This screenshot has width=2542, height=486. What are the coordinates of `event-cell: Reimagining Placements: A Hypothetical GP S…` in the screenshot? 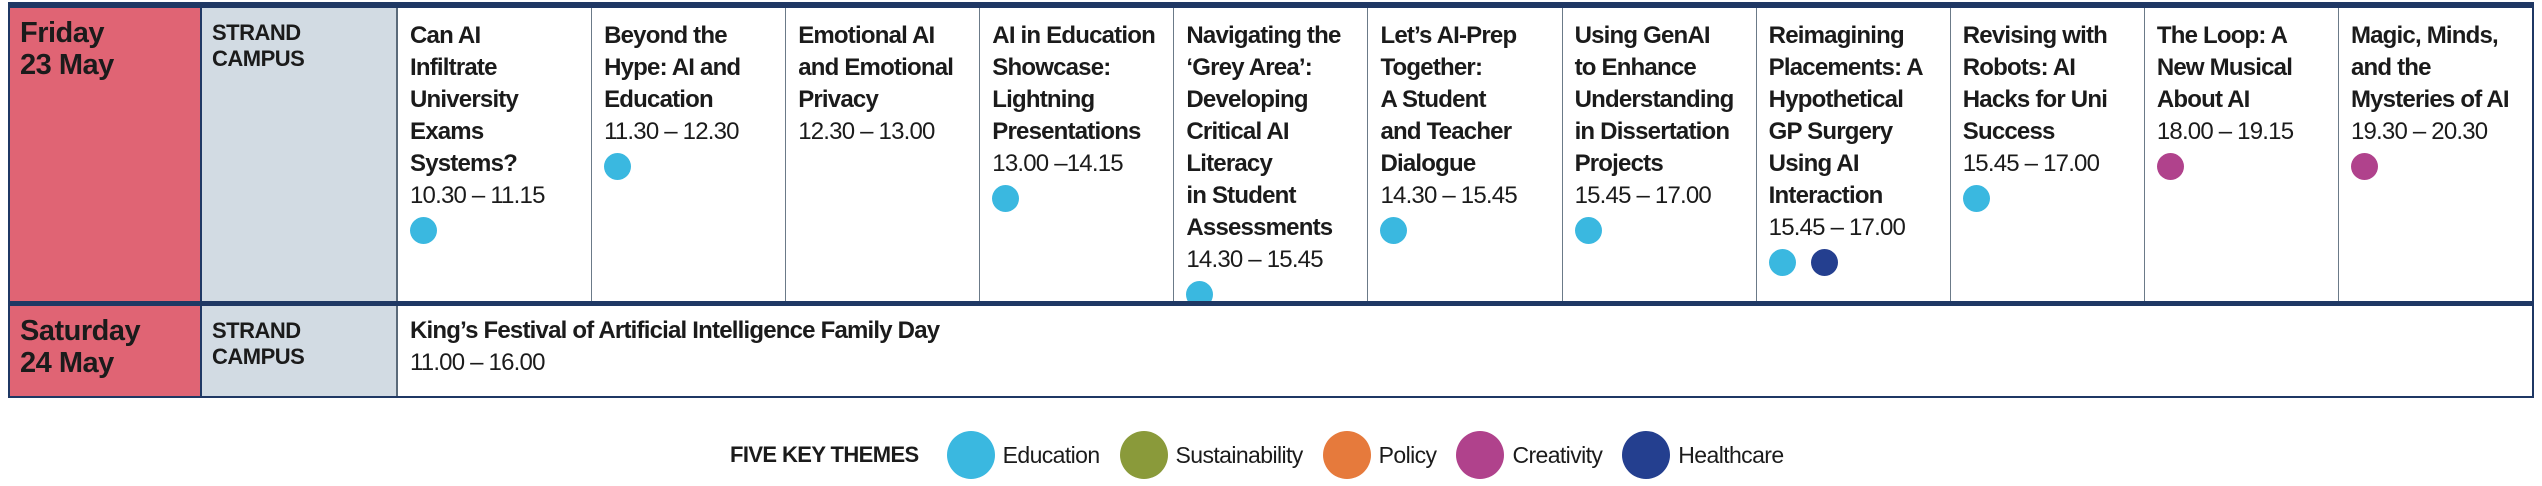 It's located at (1854, 154).